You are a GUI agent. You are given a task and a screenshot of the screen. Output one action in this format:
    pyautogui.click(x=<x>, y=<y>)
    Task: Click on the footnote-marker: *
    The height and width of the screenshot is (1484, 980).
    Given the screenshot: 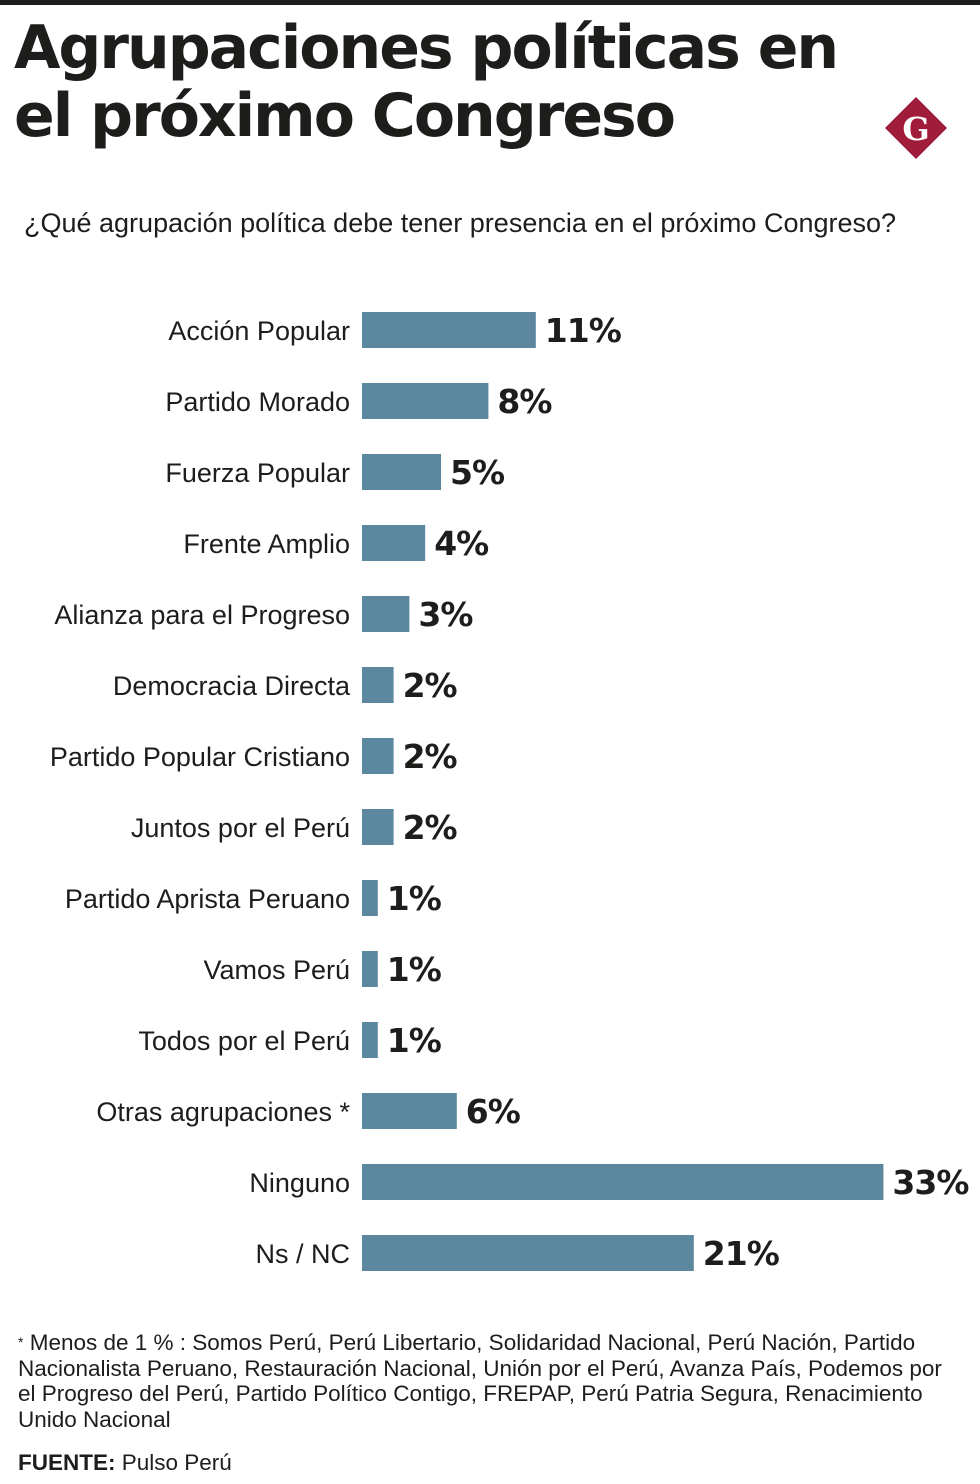 What is the action you would take?
    pyautogui.click(x=21, y=1342)
    